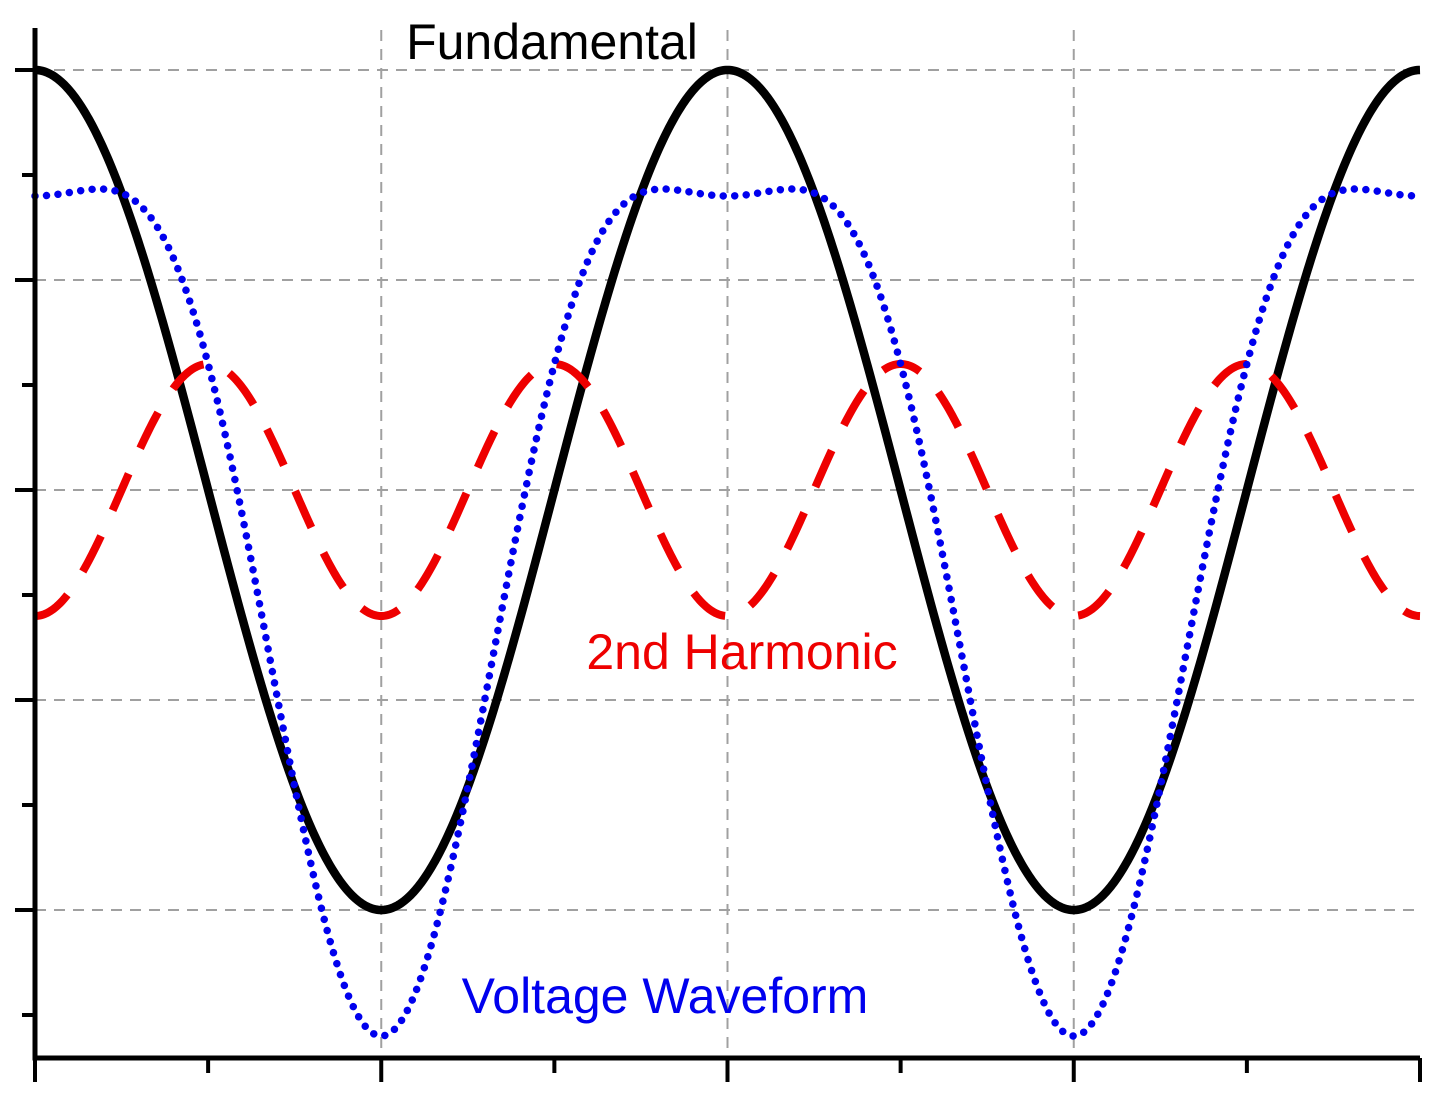  What do you see at coordinates (742, 652) in the screenshot?
I see `label-2nd-harmonic: 2nd Harmonic` at bounding box center [742, 652].